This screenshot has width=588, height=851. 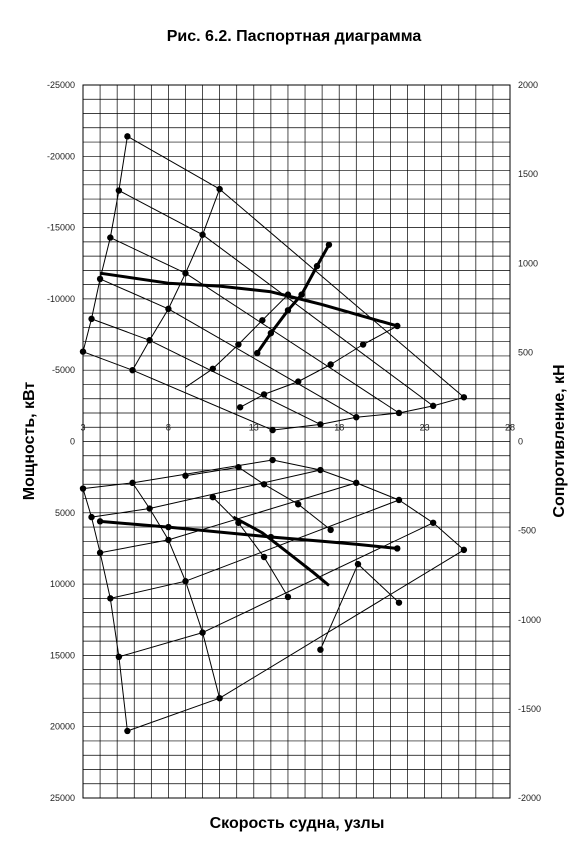 I want to click on y-axis-left-label: Мощность, кВт, so click(x=29, y=441).